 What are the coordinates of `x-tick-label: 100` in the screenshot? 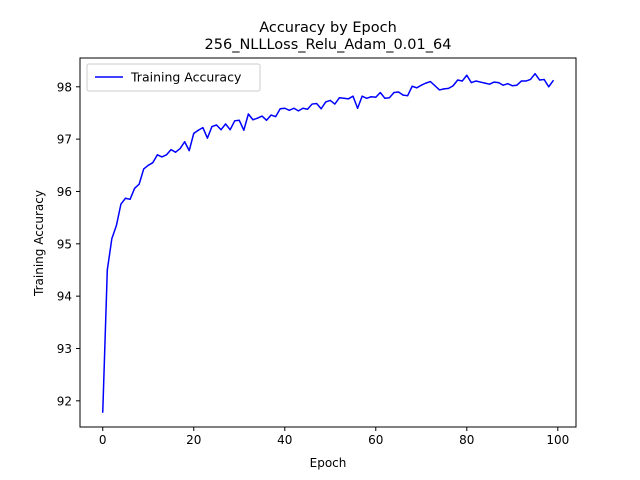 It's located at (557, 440).